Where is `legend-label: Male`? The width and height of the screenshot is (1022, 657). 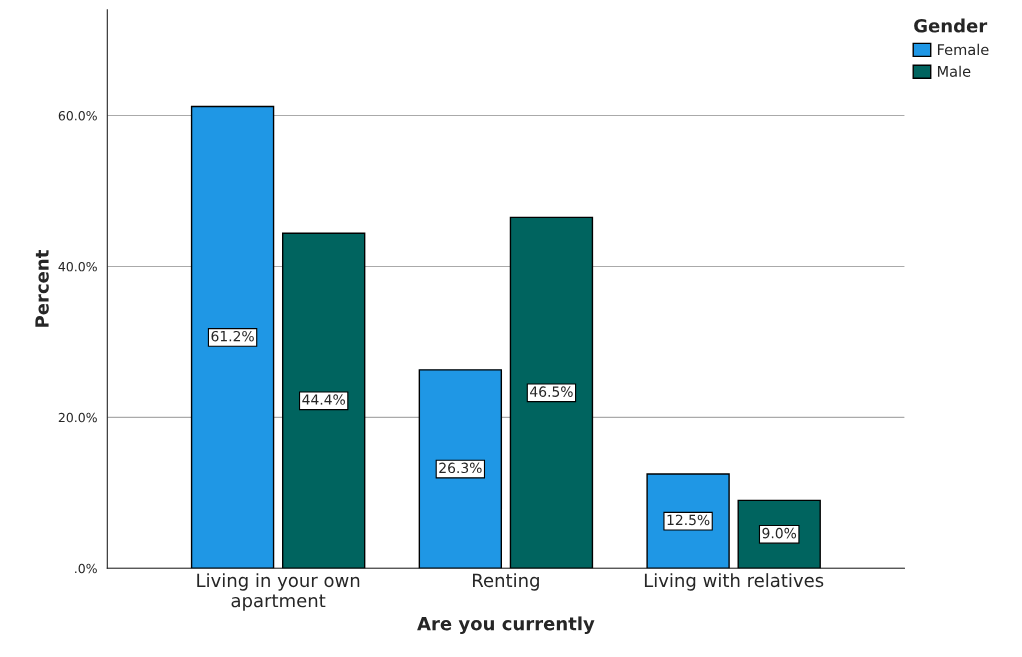 legend-label: Male is located at coordinates (954, 71).